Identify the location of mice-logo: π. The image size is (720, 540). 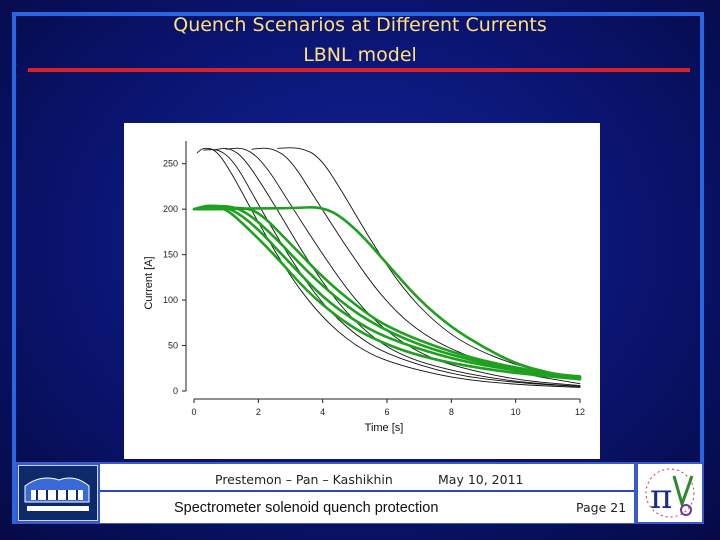
(670, 493).